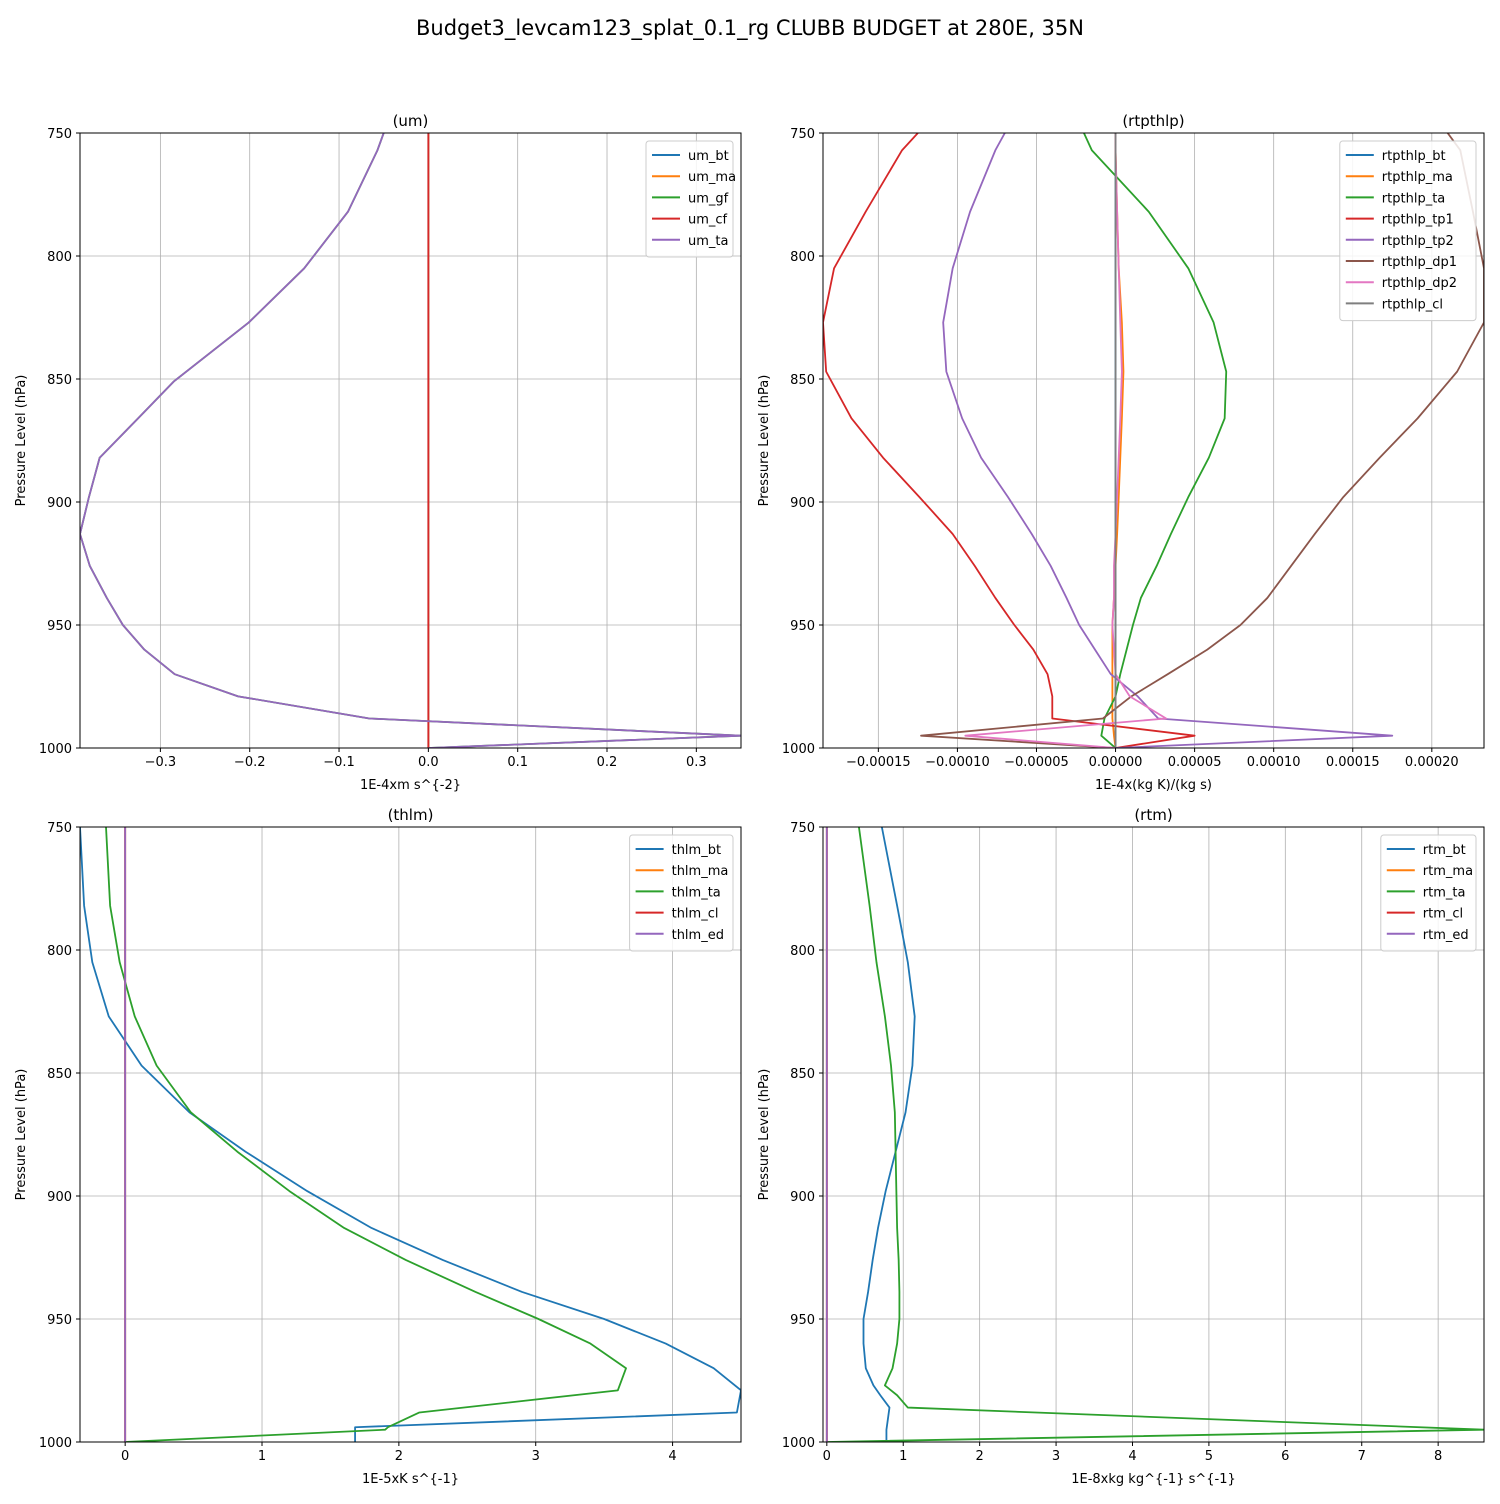  Describe the element at coordinates (1446, 935) in the screenshot. I see `legend-label: rtm_ed` at that location.